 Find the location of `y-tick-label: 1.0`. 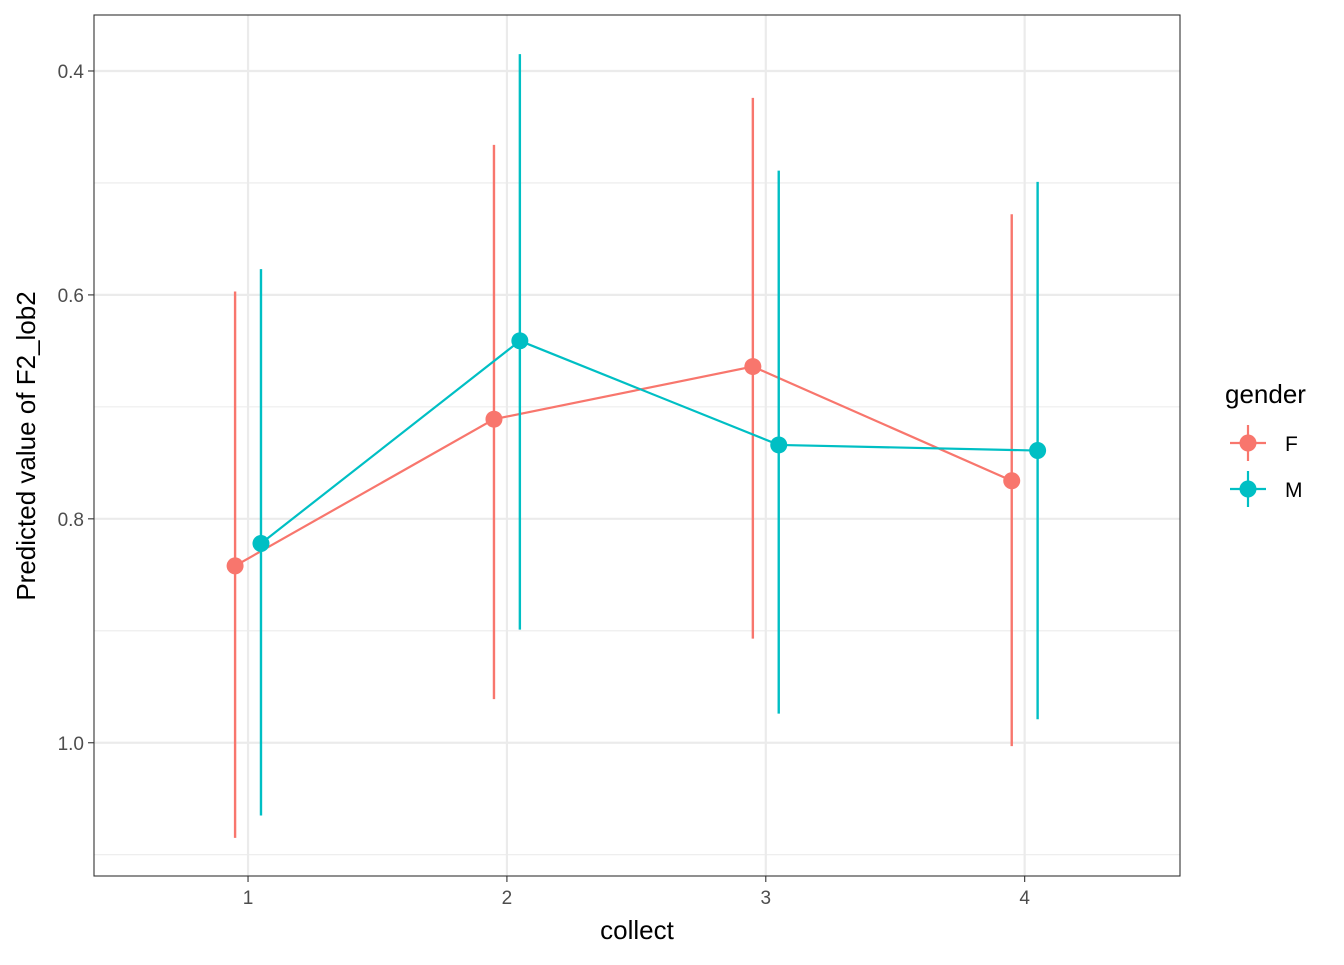

y-tick-label: 1.0 is located at coordinates (71, 744).